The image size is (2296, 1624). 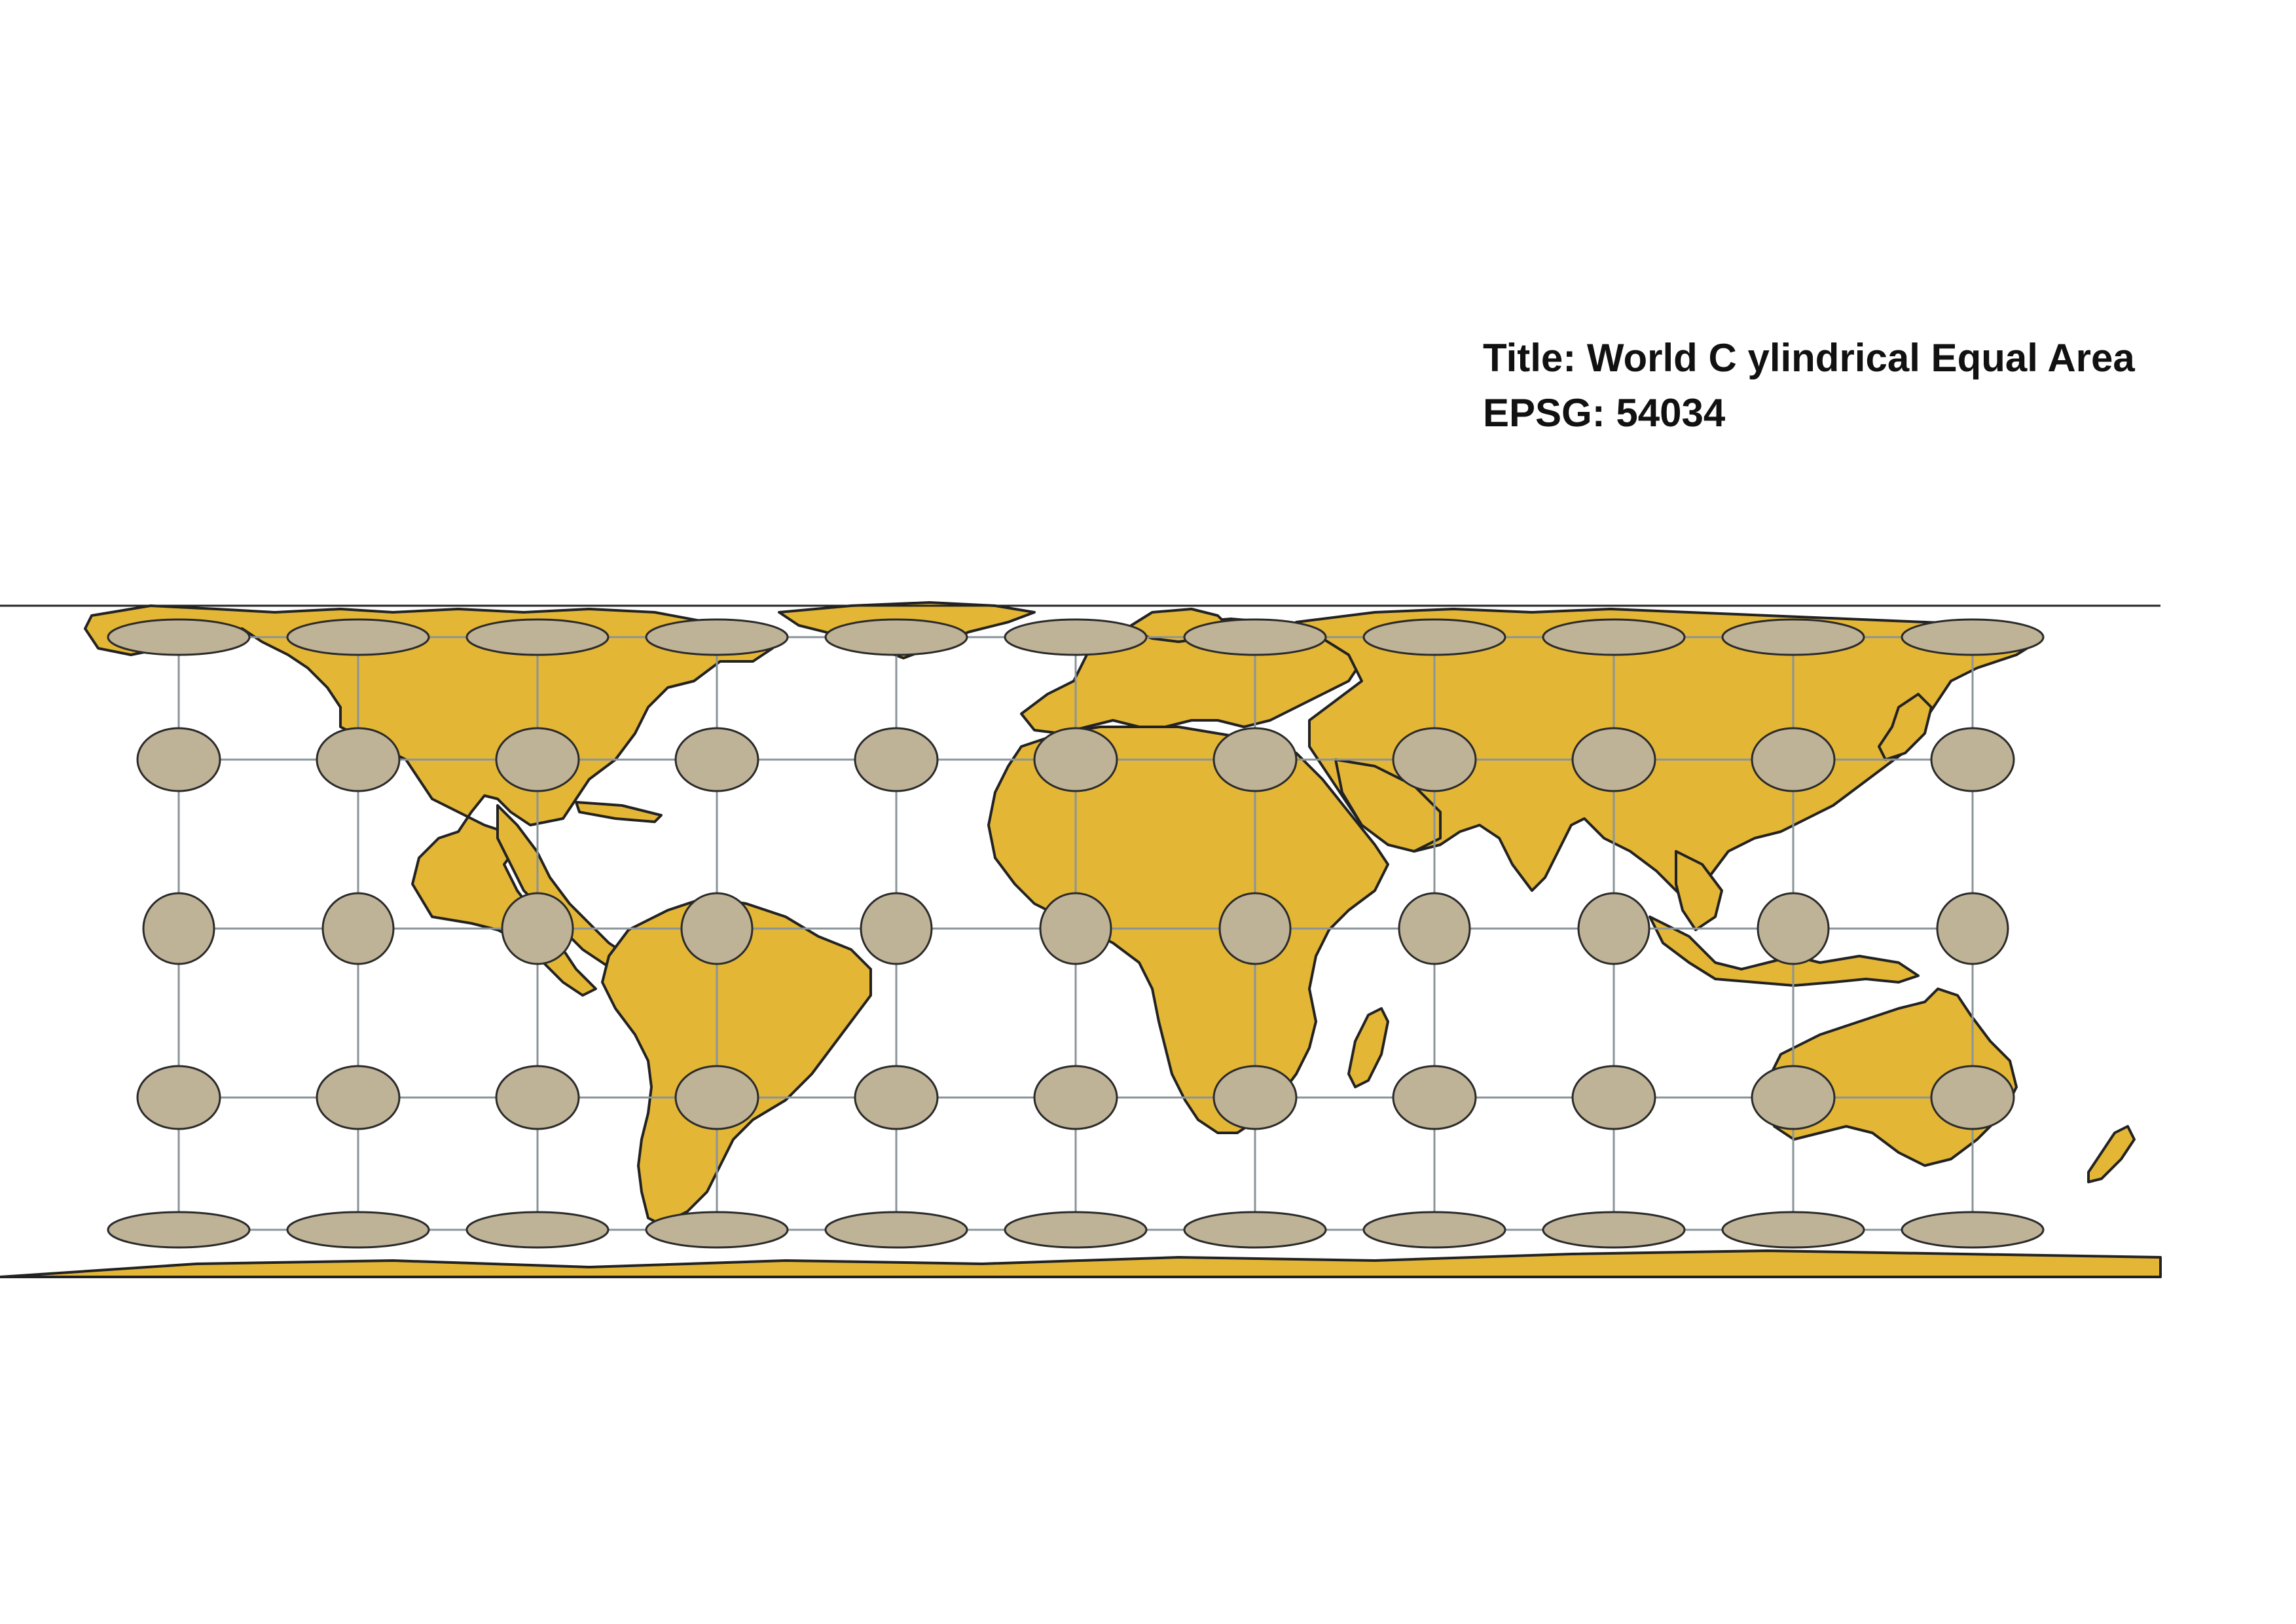 What do you see at coordinates (1809, 358) in the screenshot?
I see `map-title: Title: World C ylindrical Equal Area` at bounding box center [1809, 358].